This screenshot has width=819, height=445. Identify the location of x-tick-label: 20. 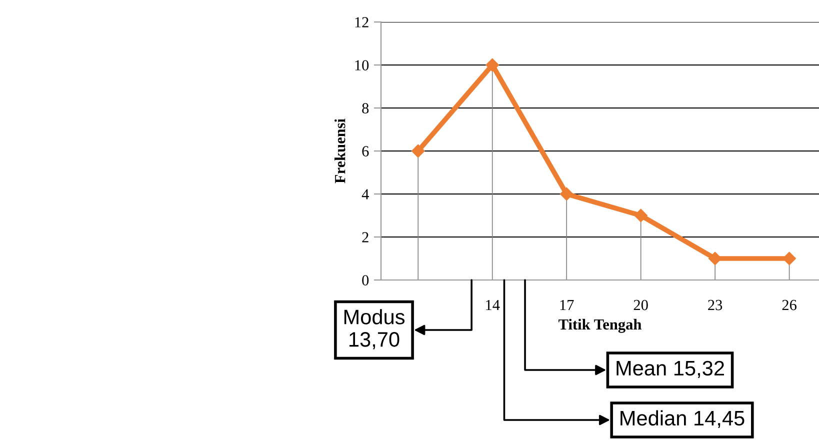
(641, 305).